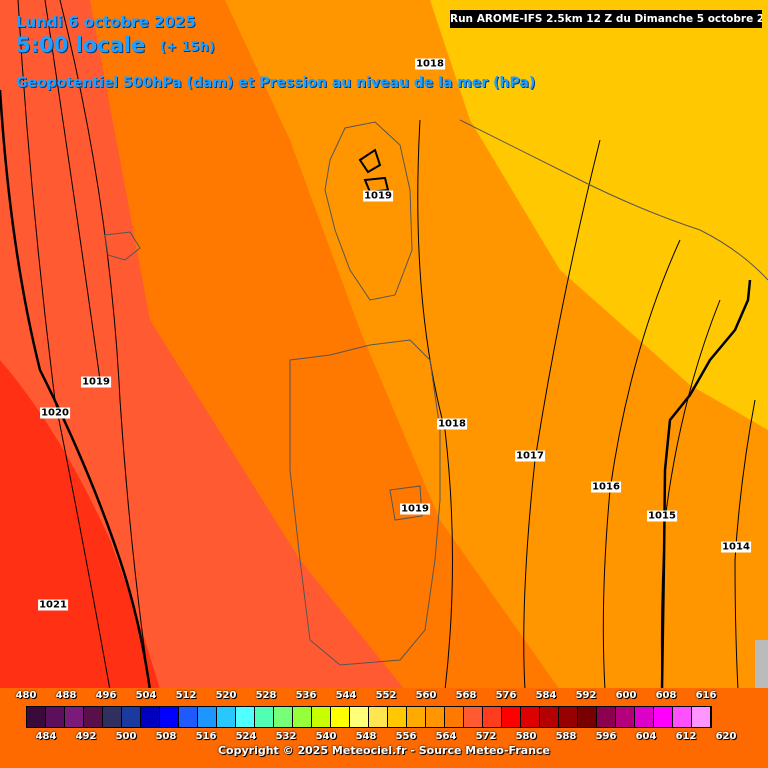  What do you see at coordinates (86, 736) in the screenshot?
I see `legend-bottom-label: 492` at bounding box center [86, 736].